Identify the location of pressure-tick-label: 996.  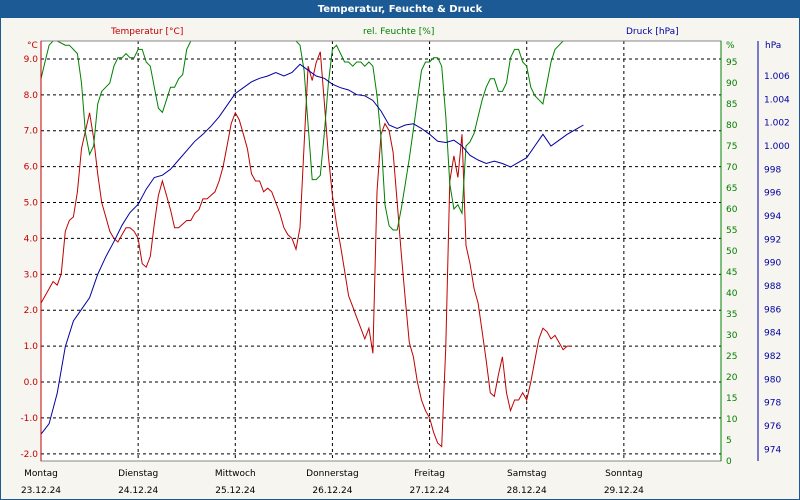
(772, 194).